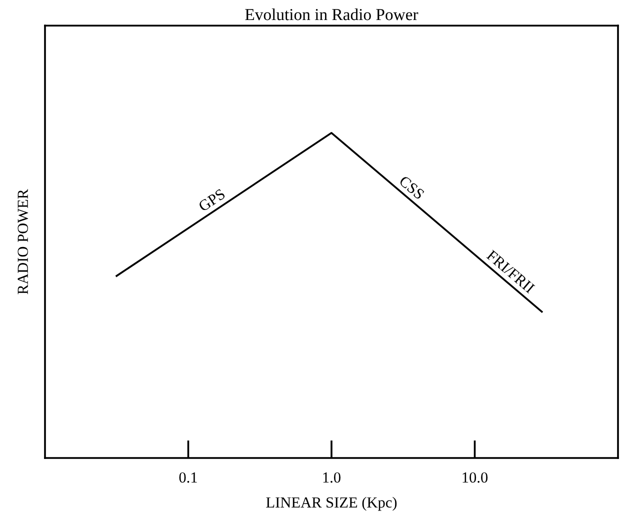  What do you see at coordinates (475, 477) in the screenshot?
I see `x-tick-label: 10.0` at bounding box center [475, 477].